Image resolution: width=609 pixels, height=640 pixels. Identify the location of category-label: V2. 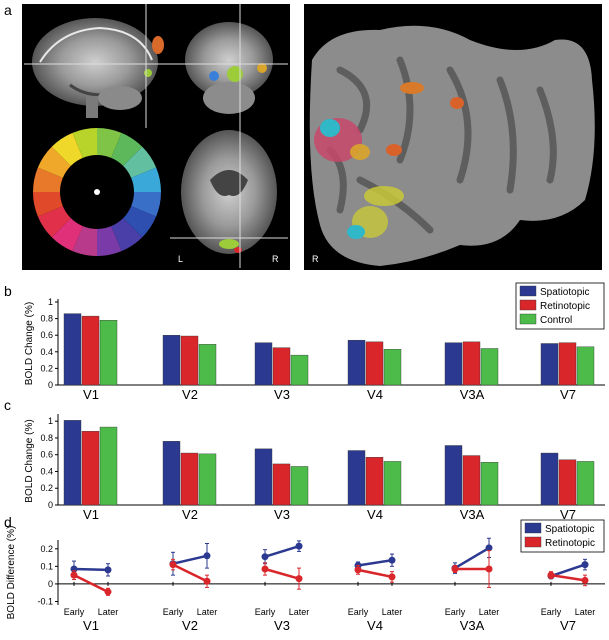
(190, 514).